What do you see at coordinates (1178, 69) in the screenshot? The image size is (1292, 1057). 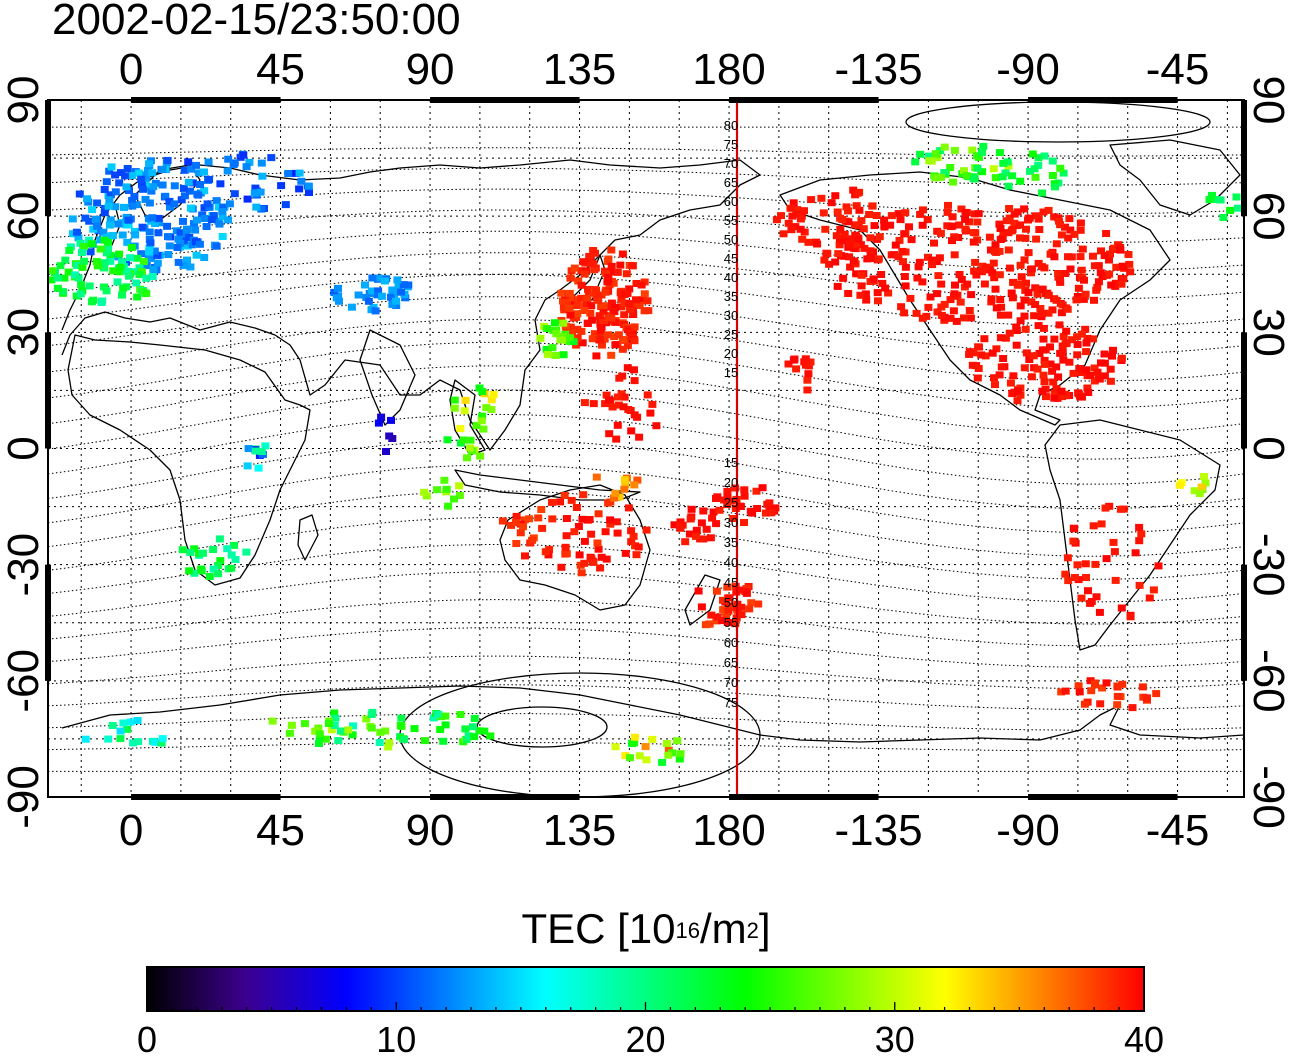 I see `lon-label-top: -45` at bounding box center [1178, 69].